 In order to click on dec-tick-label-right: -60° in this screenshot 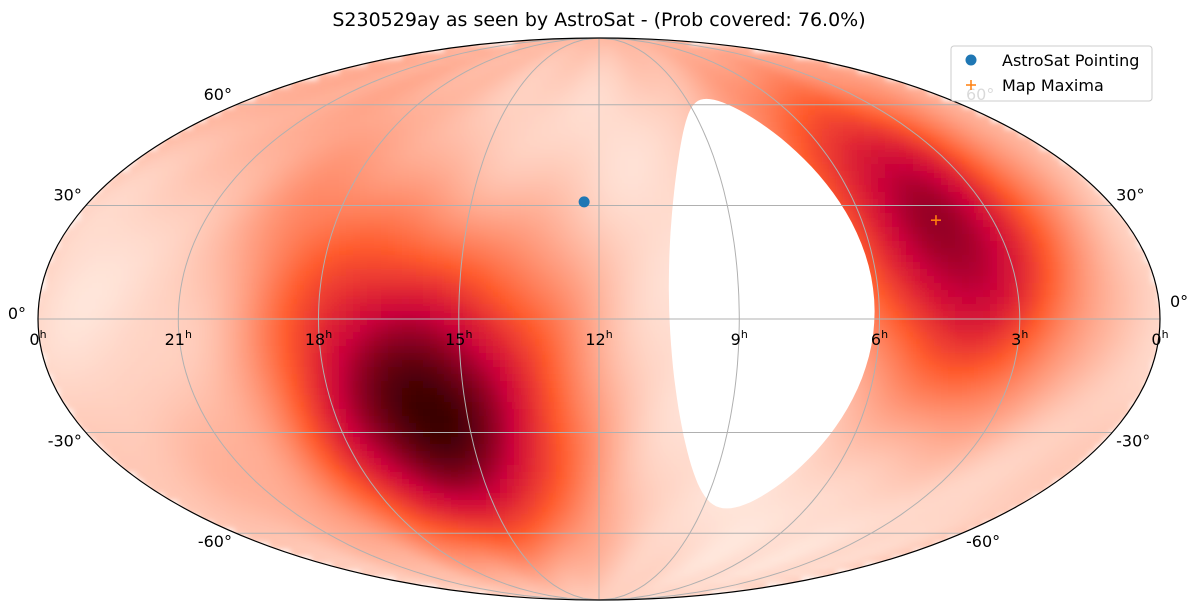, I will do `click(983, 541)`.